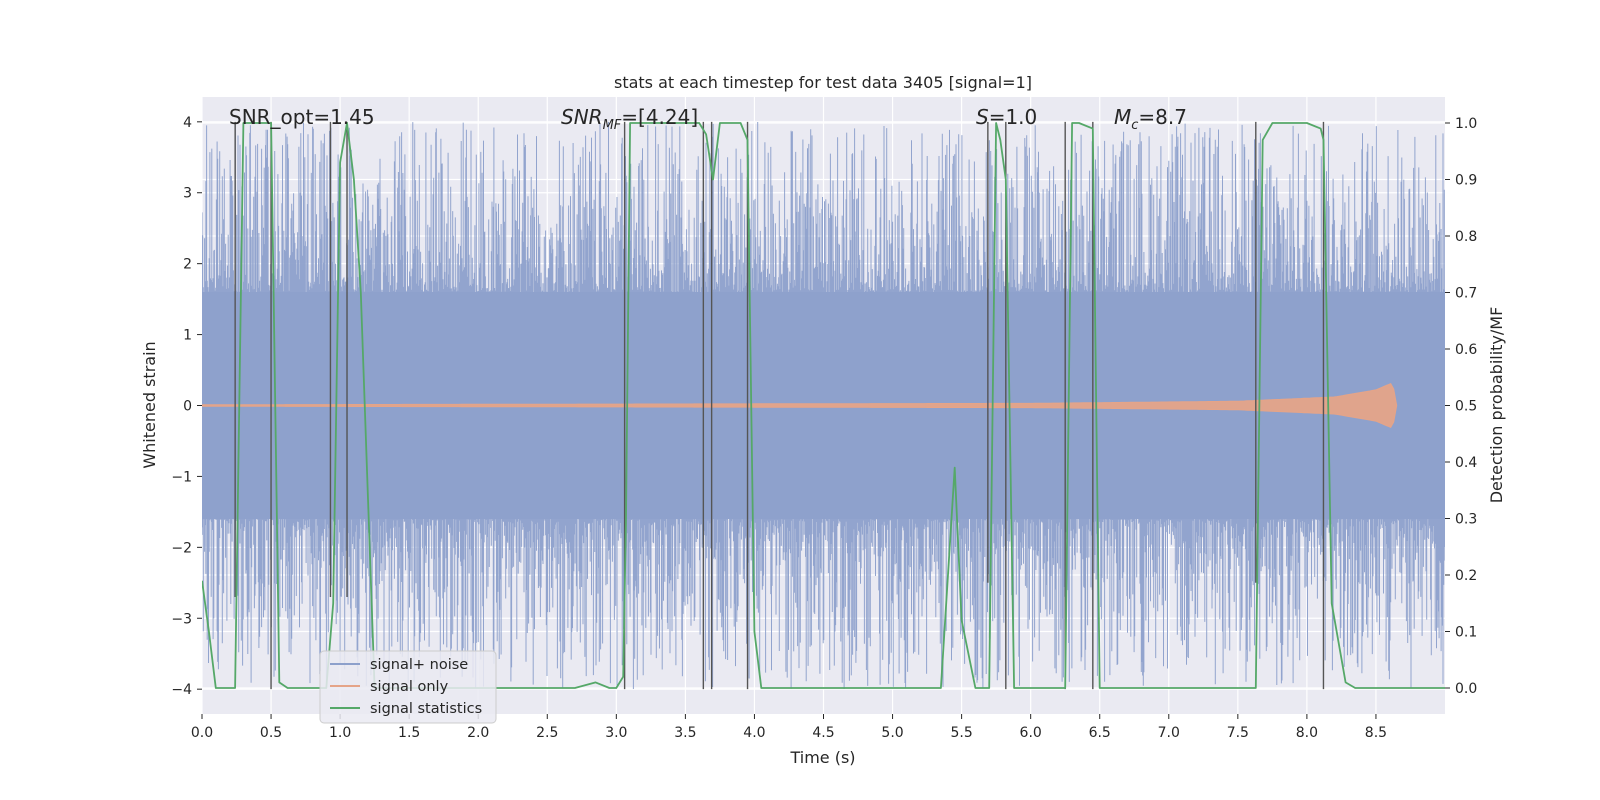 The image size is (1600, 800). Describe the element at coordinates (187, 194) in the screenshot. I see `y-left-tick-label-7: 3` at that location.